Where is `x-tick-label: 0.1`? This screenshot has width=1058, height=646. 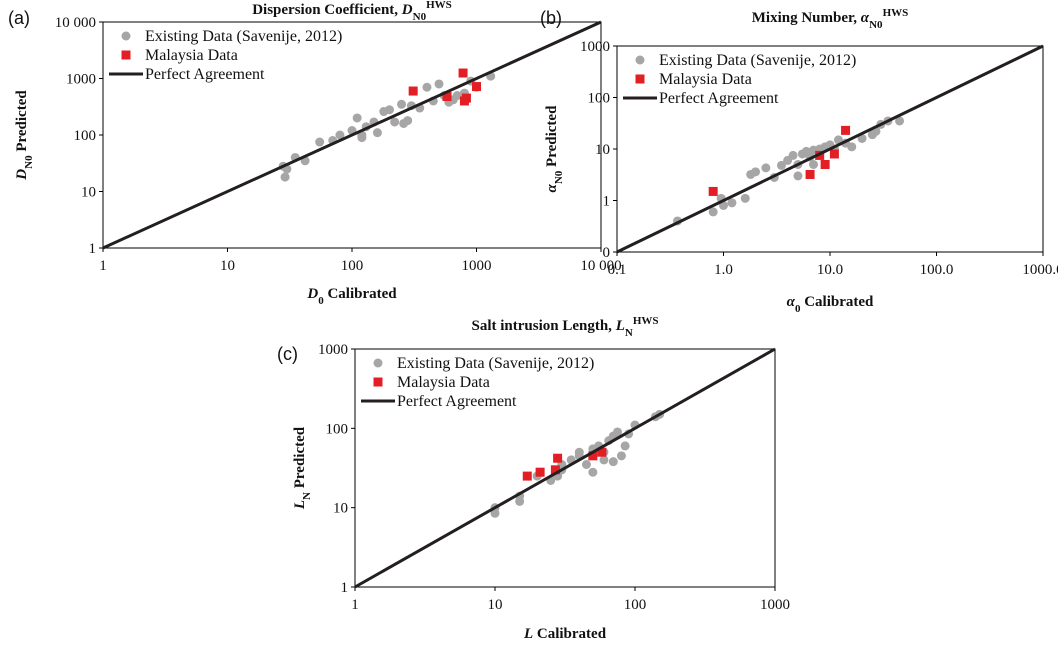
x-tick-label: 0.1 is located at coordinates (617, 270).